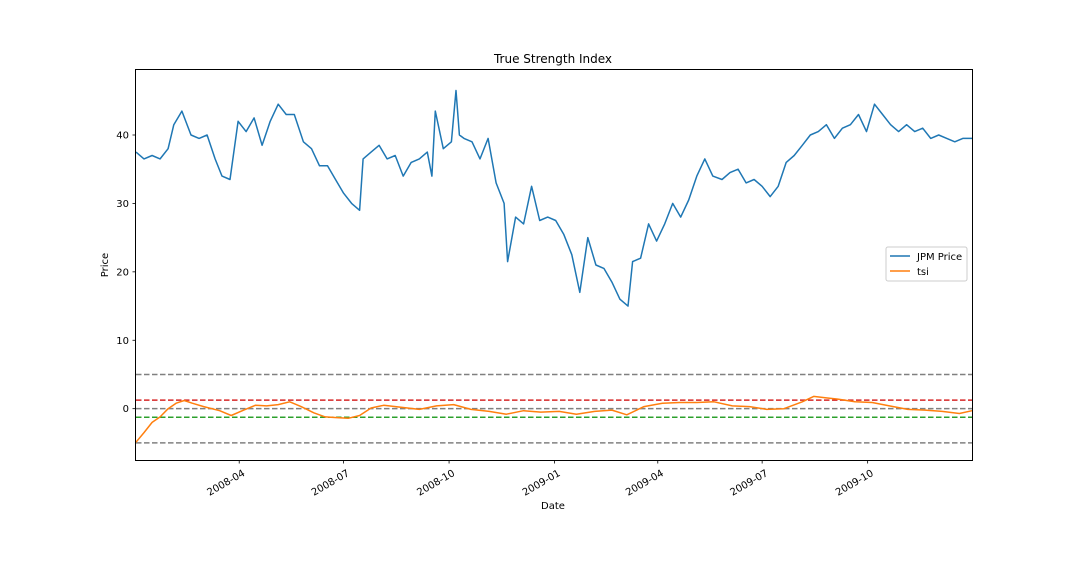  I want to click on chart-title: True Strength Index, so click(552, 59).